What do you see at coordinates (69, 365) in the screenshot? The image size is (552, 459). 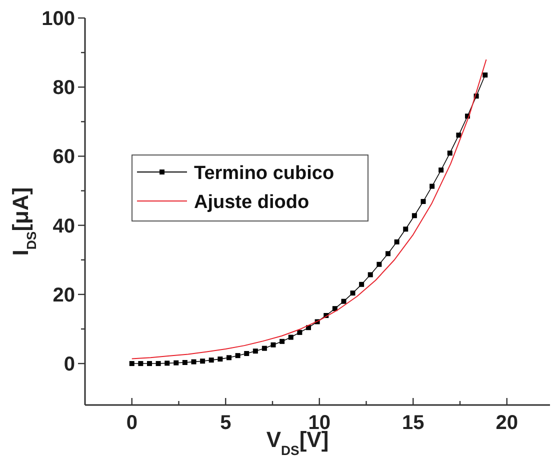 I see `y-tick-label: 0` at bounding box center [69, 365].